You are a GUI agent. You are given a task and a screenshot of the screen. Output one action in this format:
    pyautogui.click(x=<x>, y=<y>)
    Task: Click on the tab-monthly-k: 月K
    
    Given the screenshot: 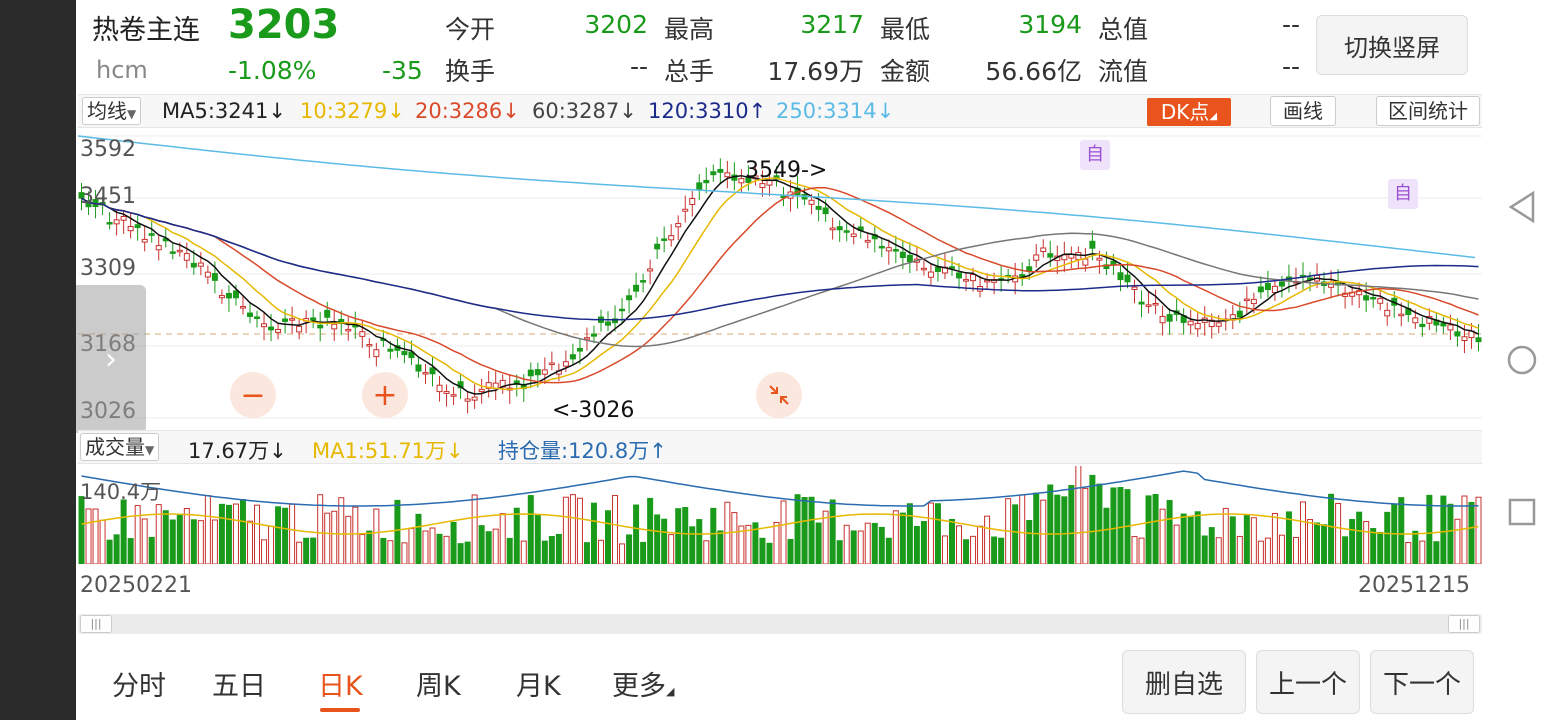 What is the action you would take?
    pyautogui.click(x=538, y=686)
    